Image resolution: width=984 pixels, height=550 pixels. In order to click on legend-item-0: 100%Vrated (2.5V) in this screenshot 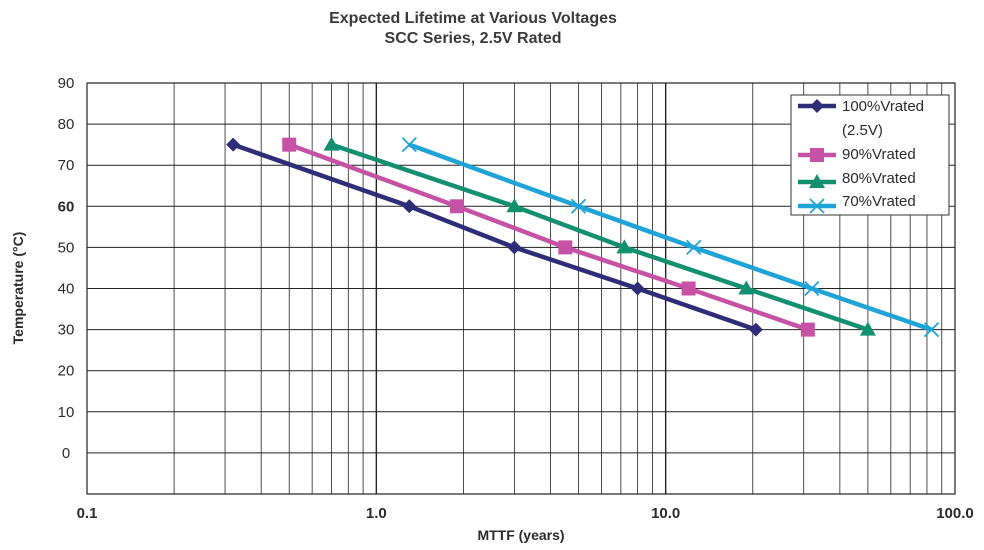, I will do `click(861, 118)`.